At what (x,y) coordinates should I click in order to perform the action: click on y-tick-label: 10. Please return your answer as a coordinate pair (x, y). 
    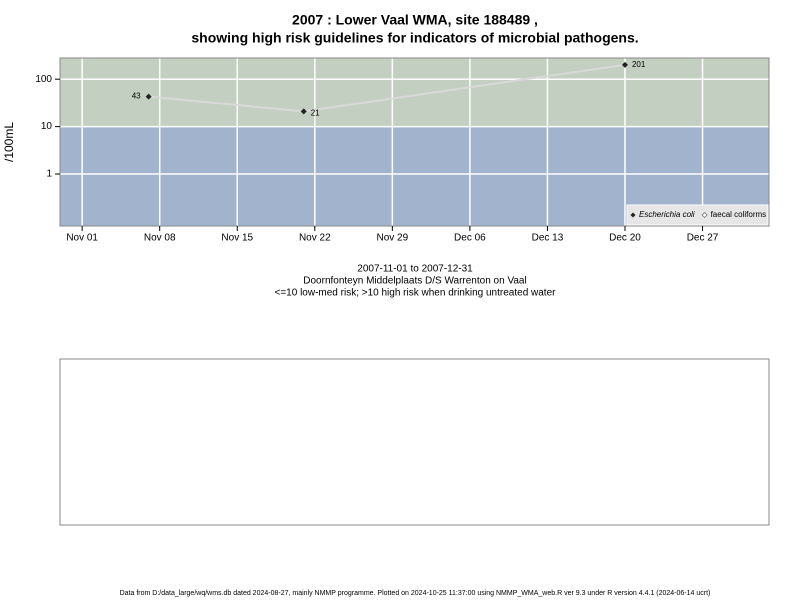
    Looking at the image, I should click on (47, 126).